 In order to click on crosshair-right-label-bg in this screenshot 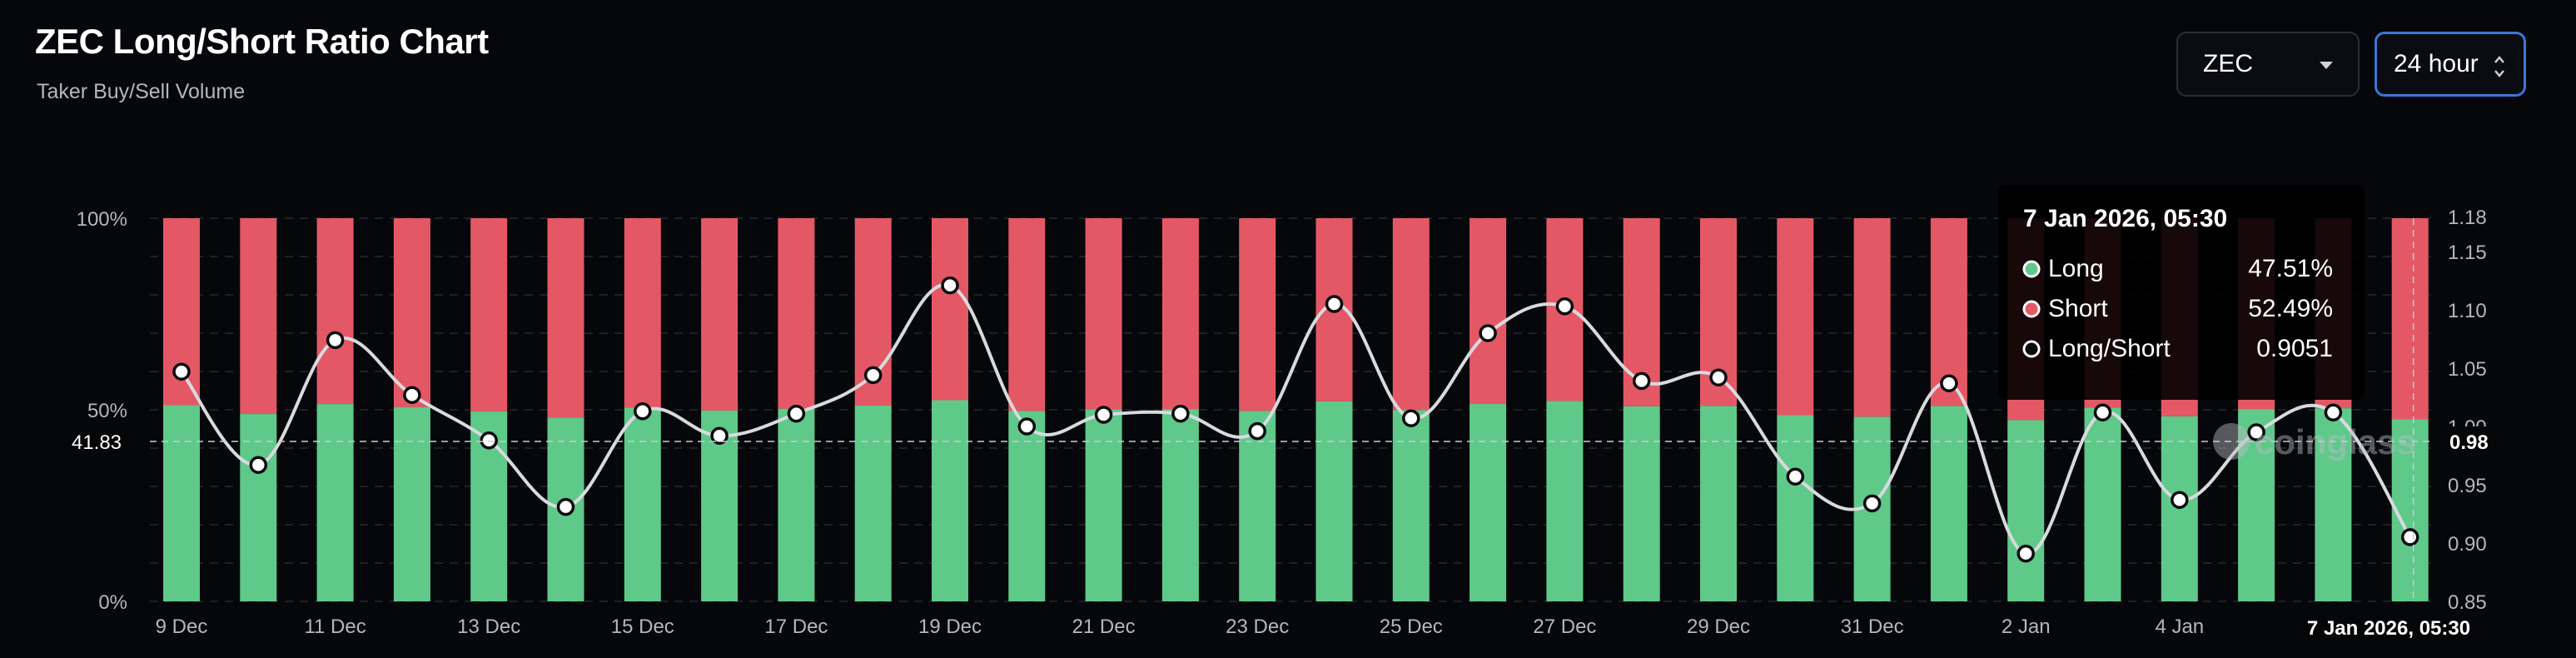, I will do `click(2470, 441)`.